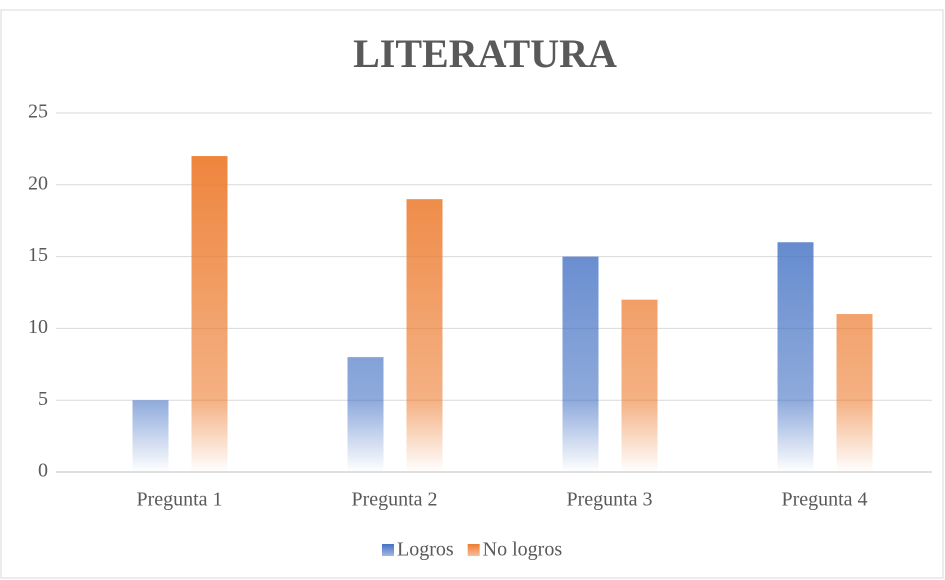 The width and height of the screenshot is (945, 580). I want to click on y-tick-label: 20, so click(38, 183).